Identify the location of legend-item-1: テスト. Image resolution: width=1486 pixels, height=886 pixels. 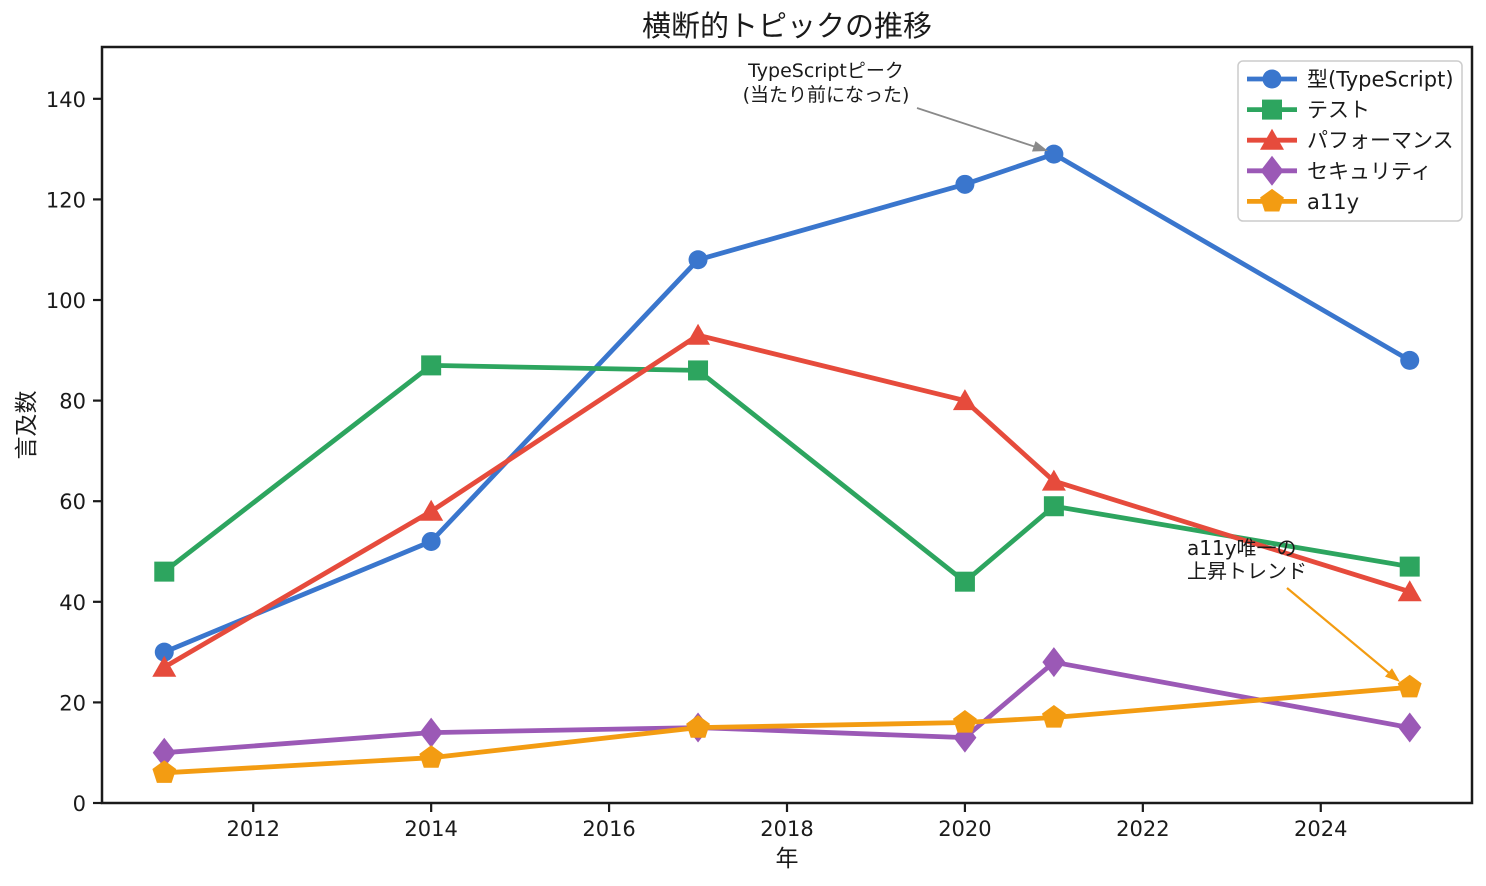
(1308, 110).